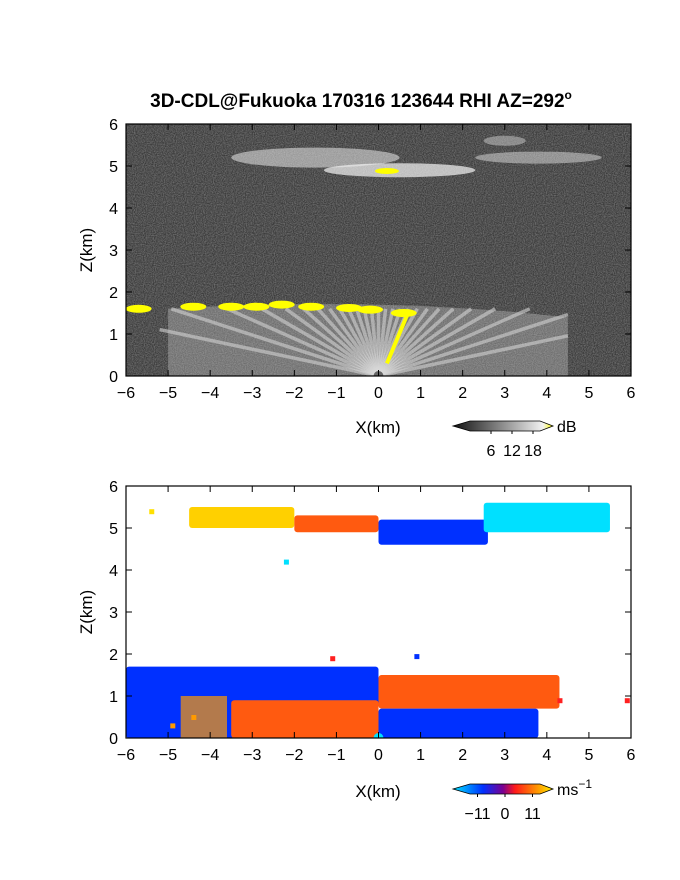  I want to click on backscatter-xtick-label: −4, so click(210, 393).